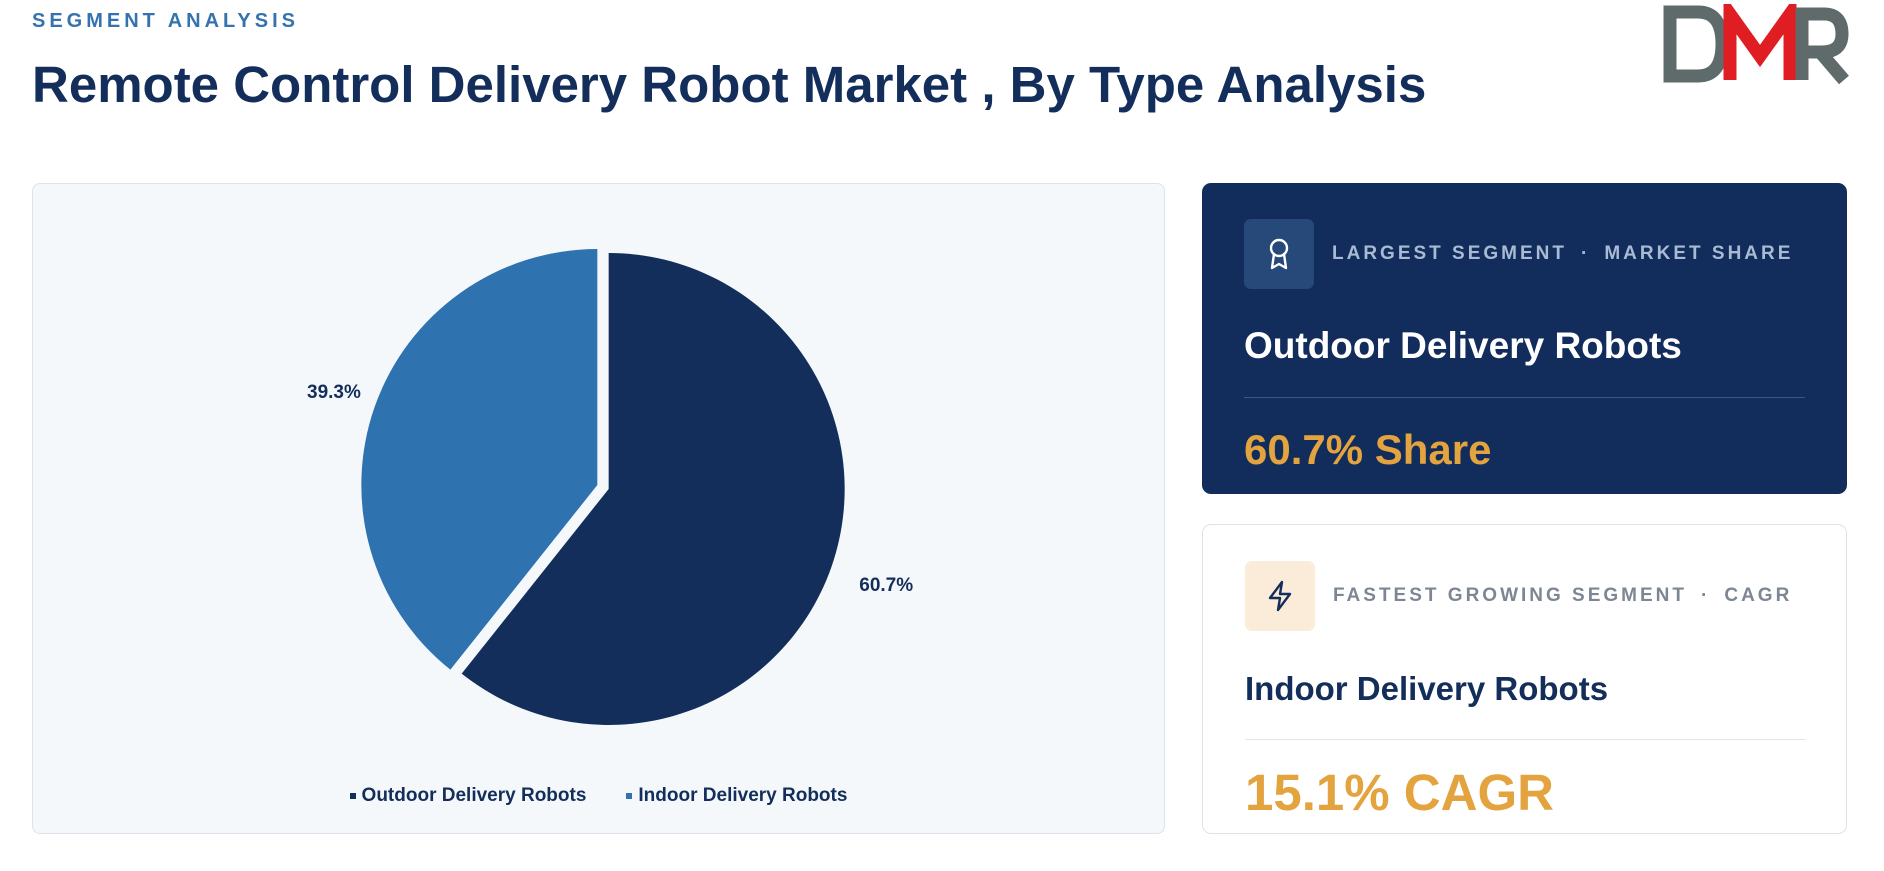  What do you see at coordinates (1510, 595) in the screenshot?
I see `fastest-growing-label-left: FASTEST GROWING SEGMENT` at bounding box center [1510, 595].